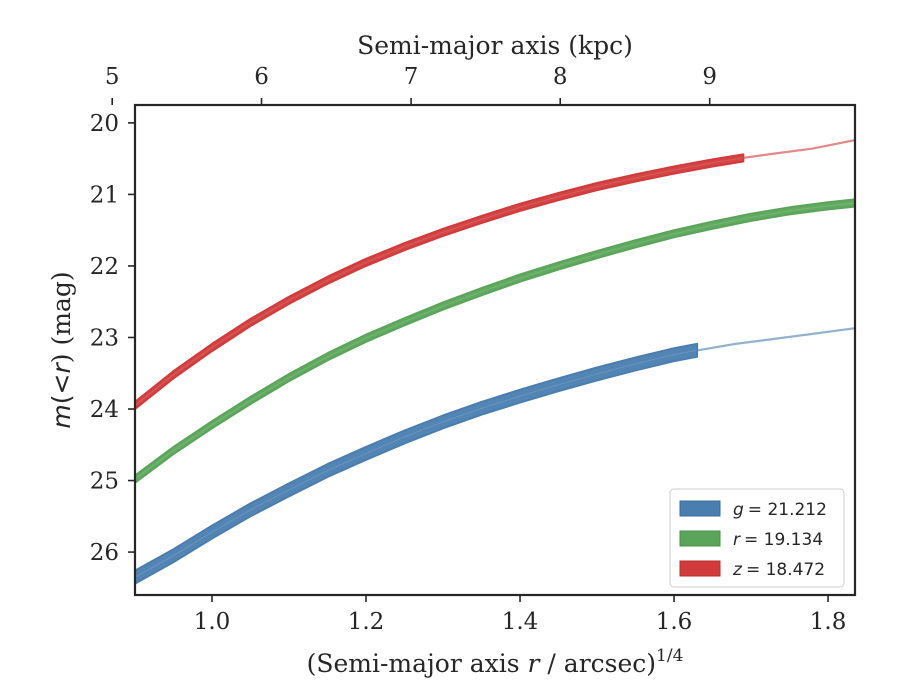 This screenshot has height=700, width=900. What do you see at coordinates (104, 338) in the screenshot?
I see `y-tick-label: 23` at bounding box center [104, 338].